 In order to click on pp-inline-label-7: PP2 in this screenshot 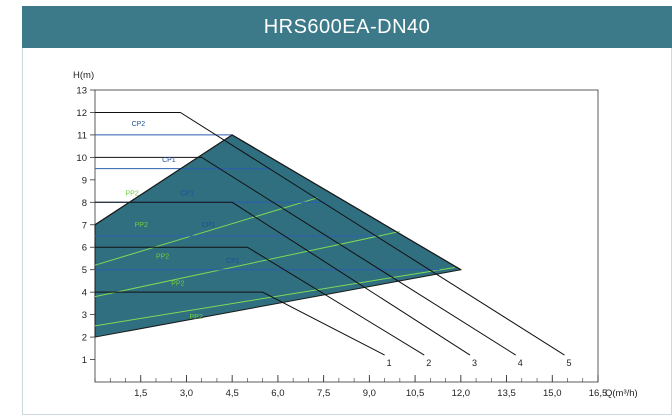, I will do `click(162, 256)`.